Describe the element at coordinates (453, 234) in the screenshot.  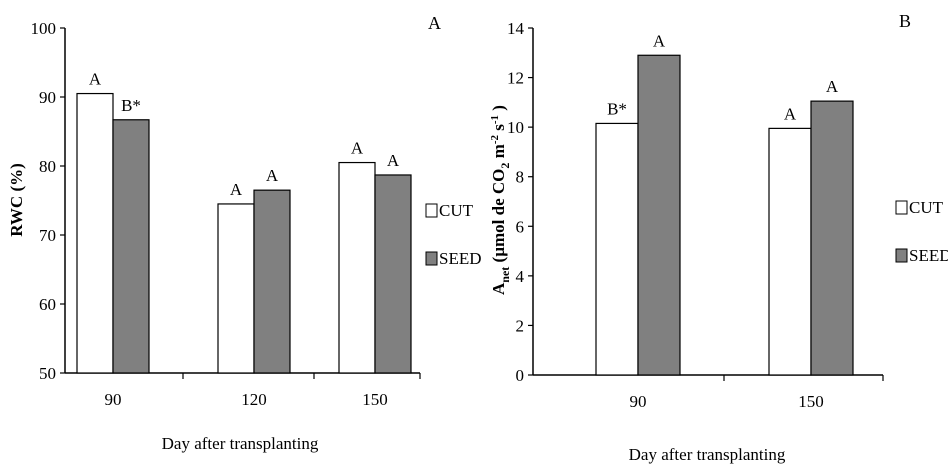
I see `panel-a-legend: CUT SEED` at that location.